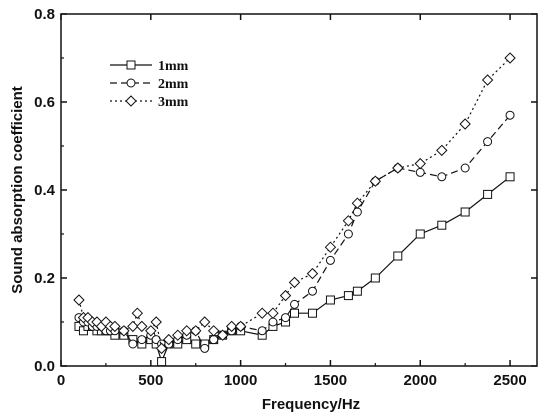  Describe the element at coordinates (149, 102) in the screenshot. I see `legend-entry-3mm: 3mm` at that location.